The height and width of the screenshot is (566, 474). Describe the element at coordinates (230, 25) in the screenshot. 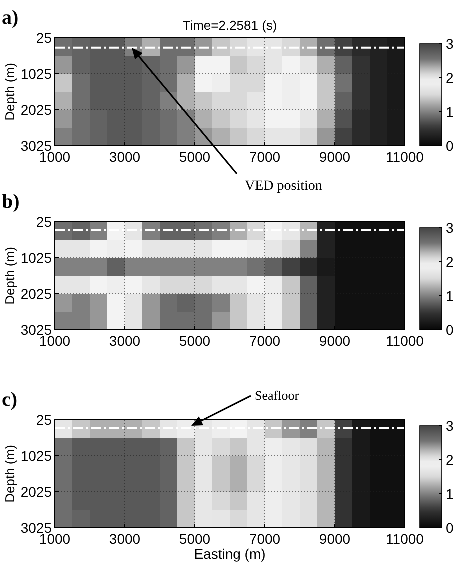

I see `chart-title: Time=2.2581 (s)` at that location.